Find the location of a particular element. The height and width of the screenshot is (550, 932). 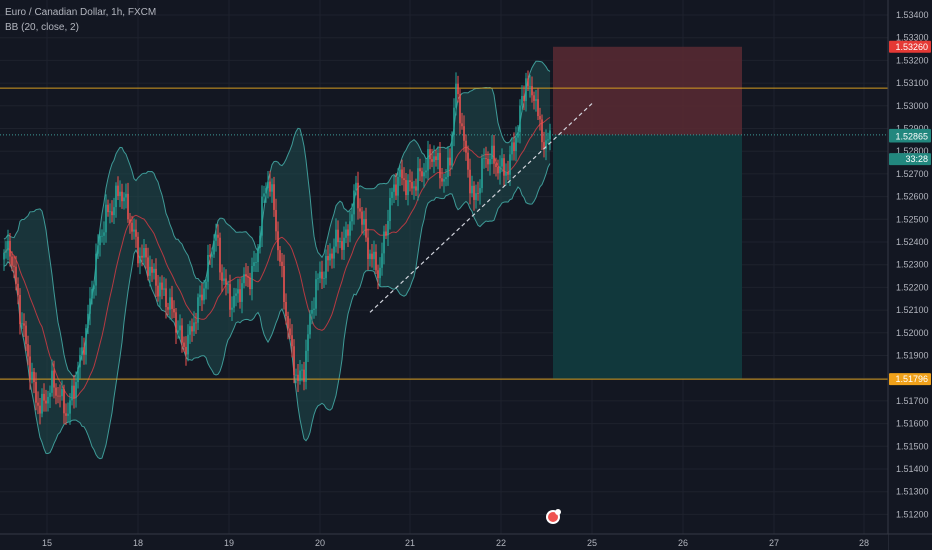

price-tick-label: 1.53100 is located at coordinates (912, 83).